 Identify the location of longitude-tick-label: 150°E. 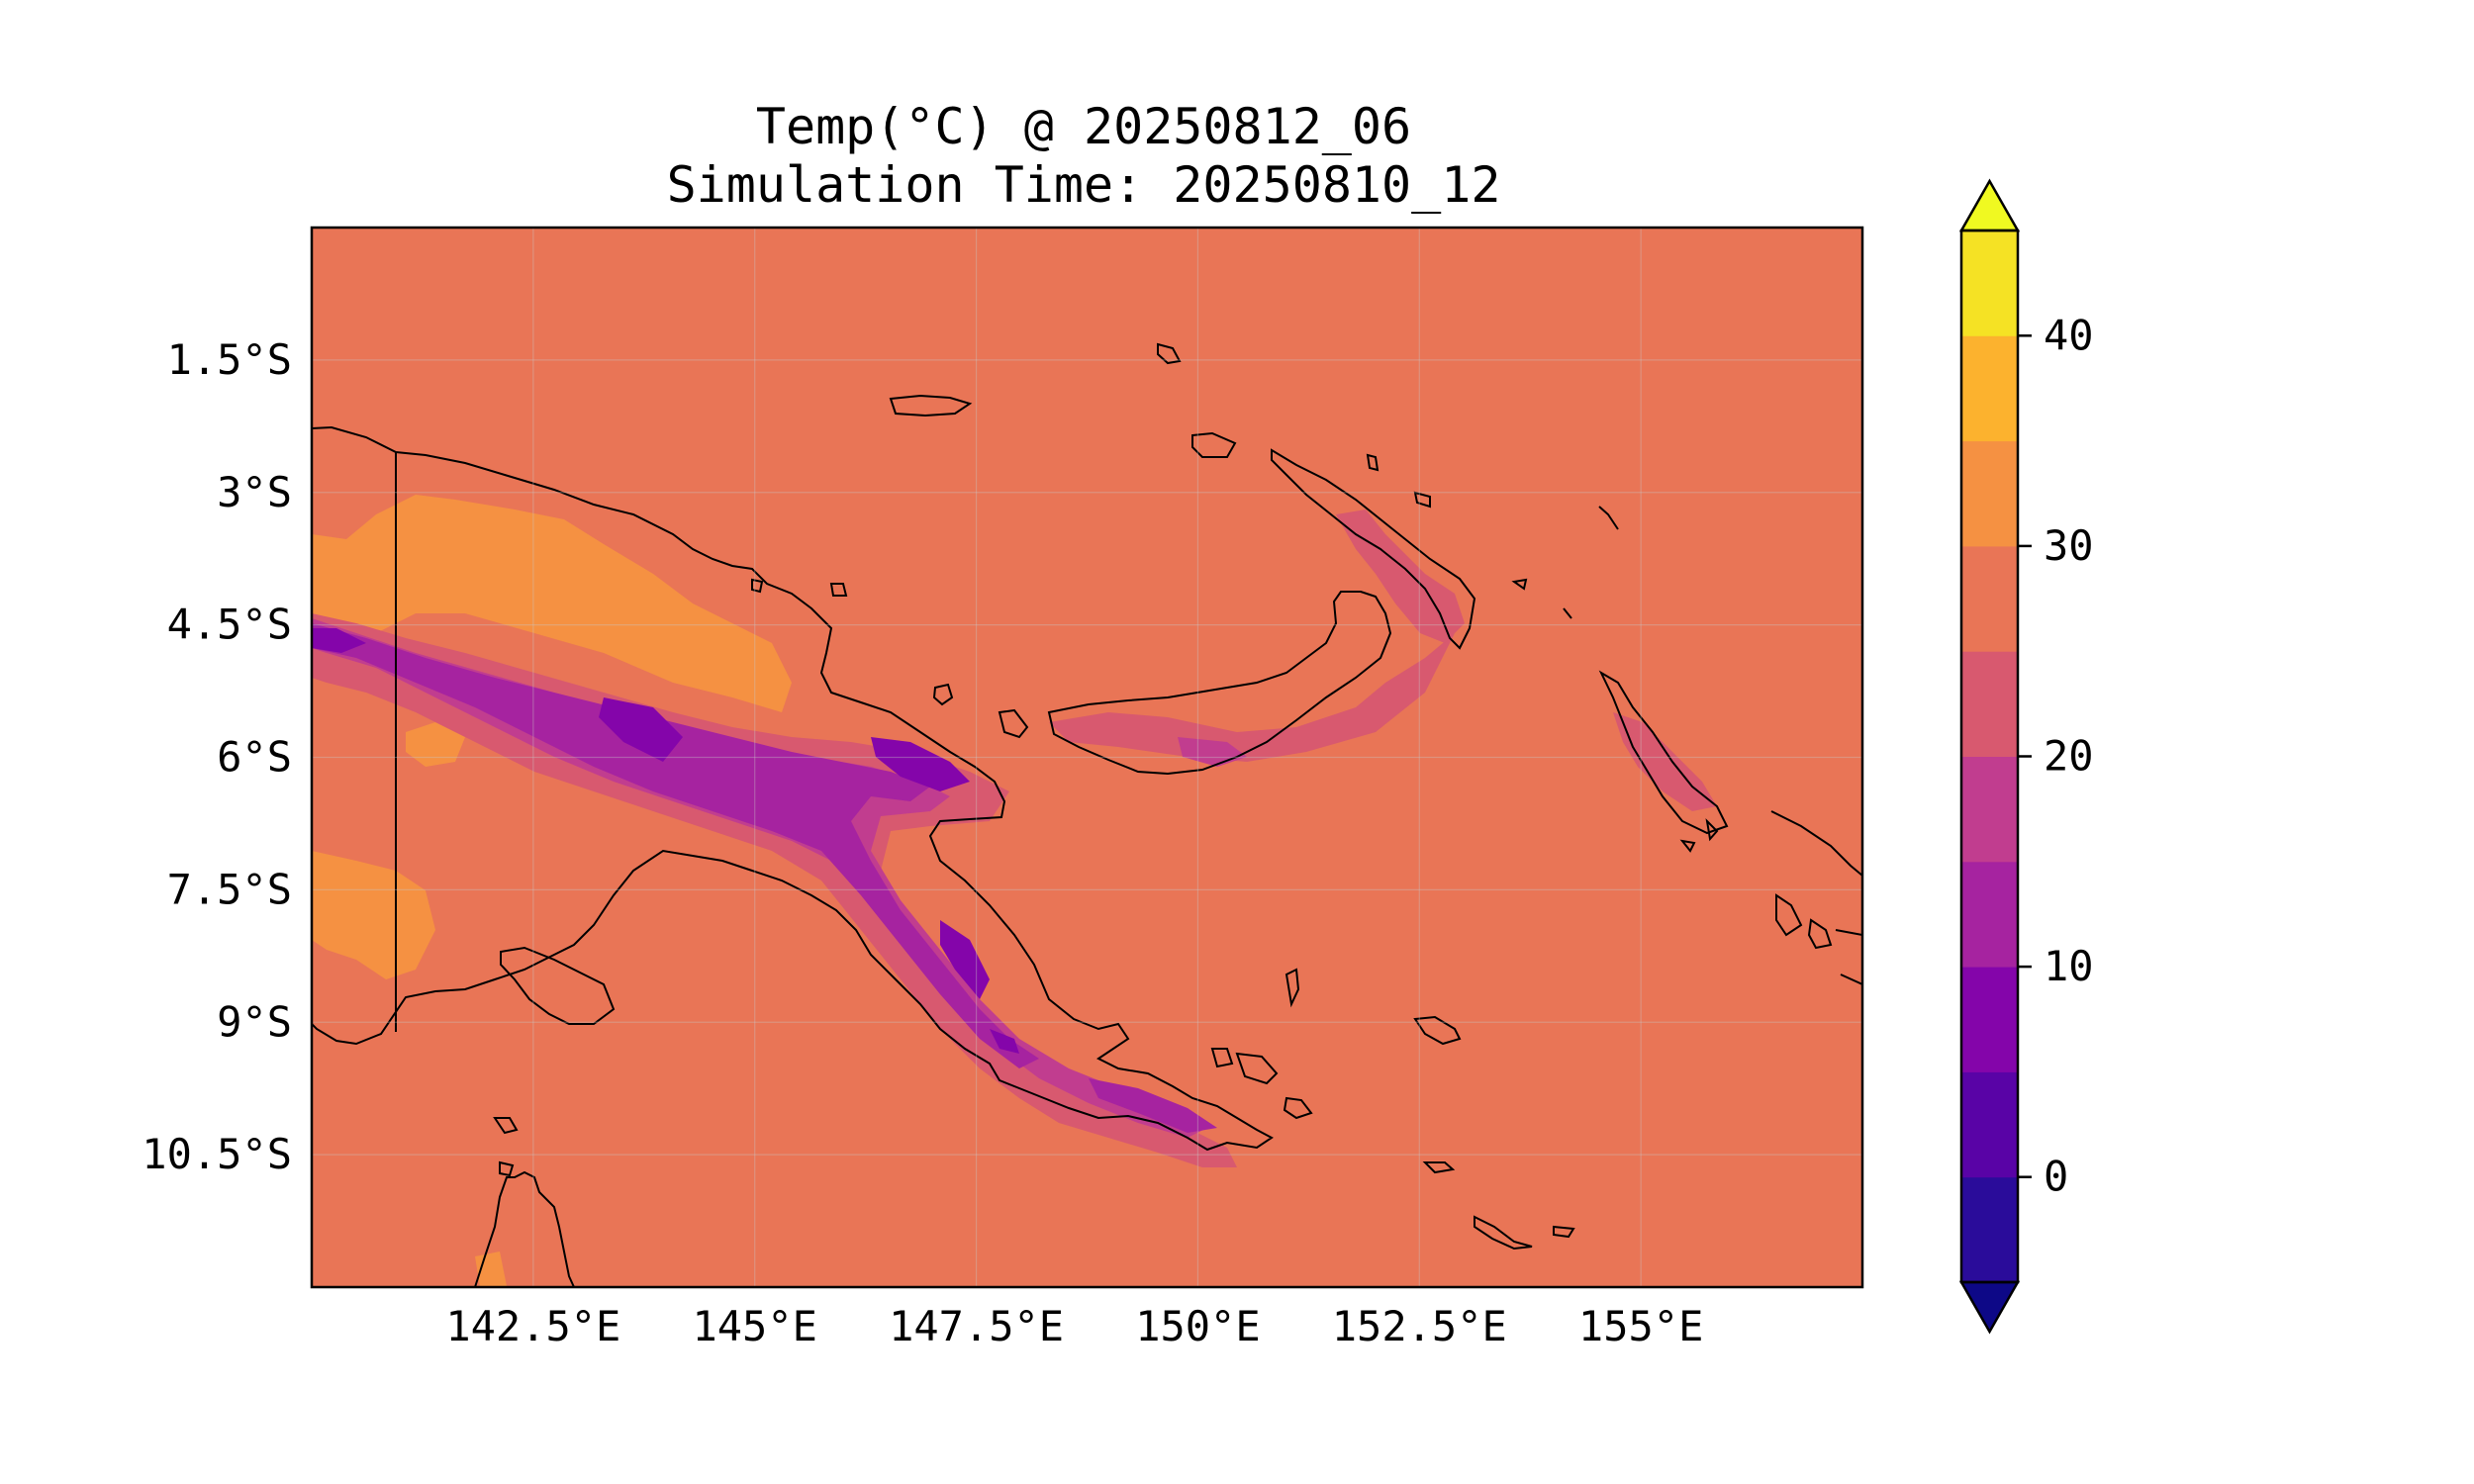
(1197, 1326).